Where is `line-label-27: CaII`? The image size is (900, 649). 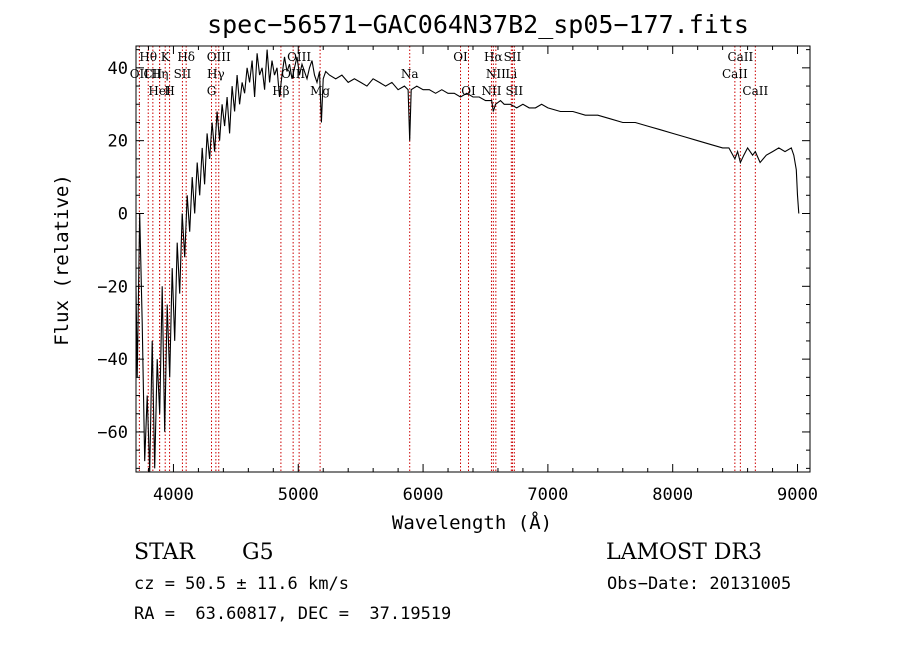 line-label-27: CaII is located at coordinates (755, 91).